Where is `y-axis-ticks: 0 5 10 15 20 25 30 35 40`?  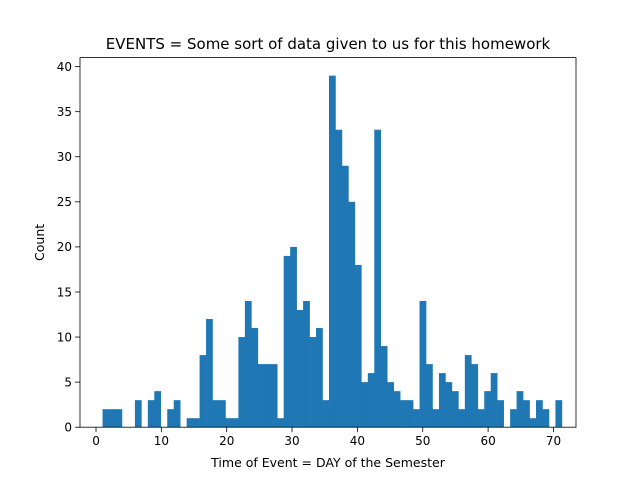 y-axis-ticks: 0 5 10 15 20 25 30 35 40 is located at coordinates (68, 247).